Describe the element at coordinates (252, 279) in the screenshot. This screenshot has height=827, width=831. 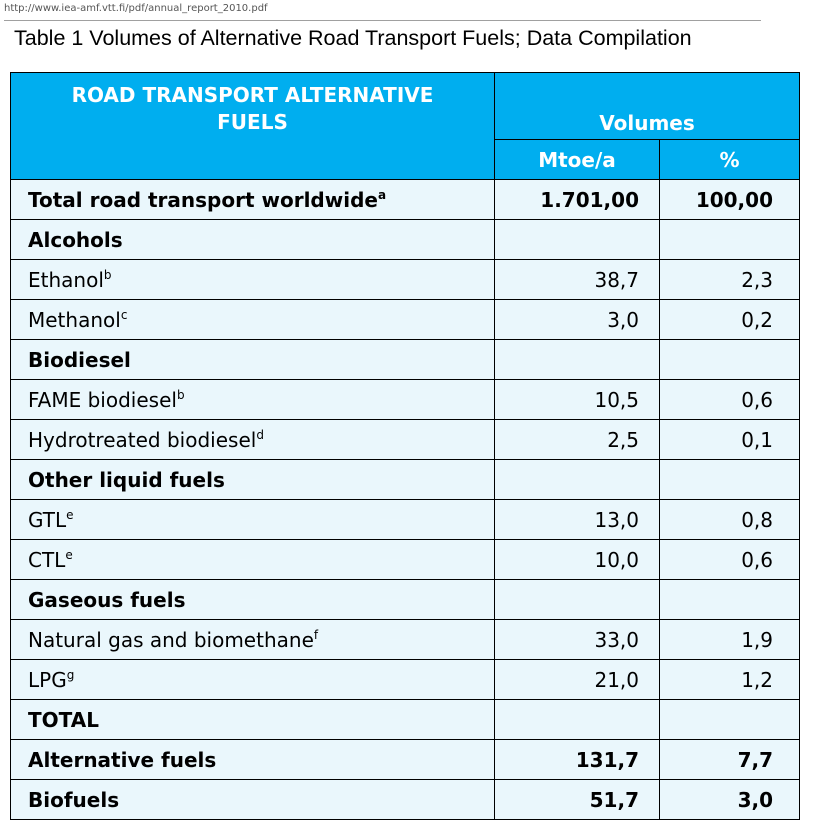
I see `row-label-cell: Ethanolb` at that location.